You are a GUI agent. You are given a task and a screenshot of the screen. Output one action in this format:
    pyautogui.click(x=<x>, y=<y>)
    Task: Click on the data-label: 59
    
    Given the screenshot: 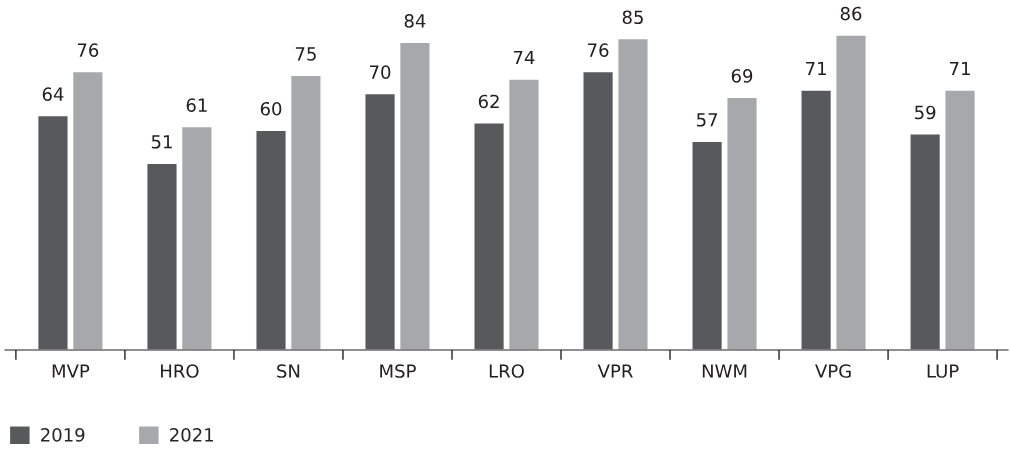 What is the action you would take?
    pyautogui.click(x=925, y=112)
    